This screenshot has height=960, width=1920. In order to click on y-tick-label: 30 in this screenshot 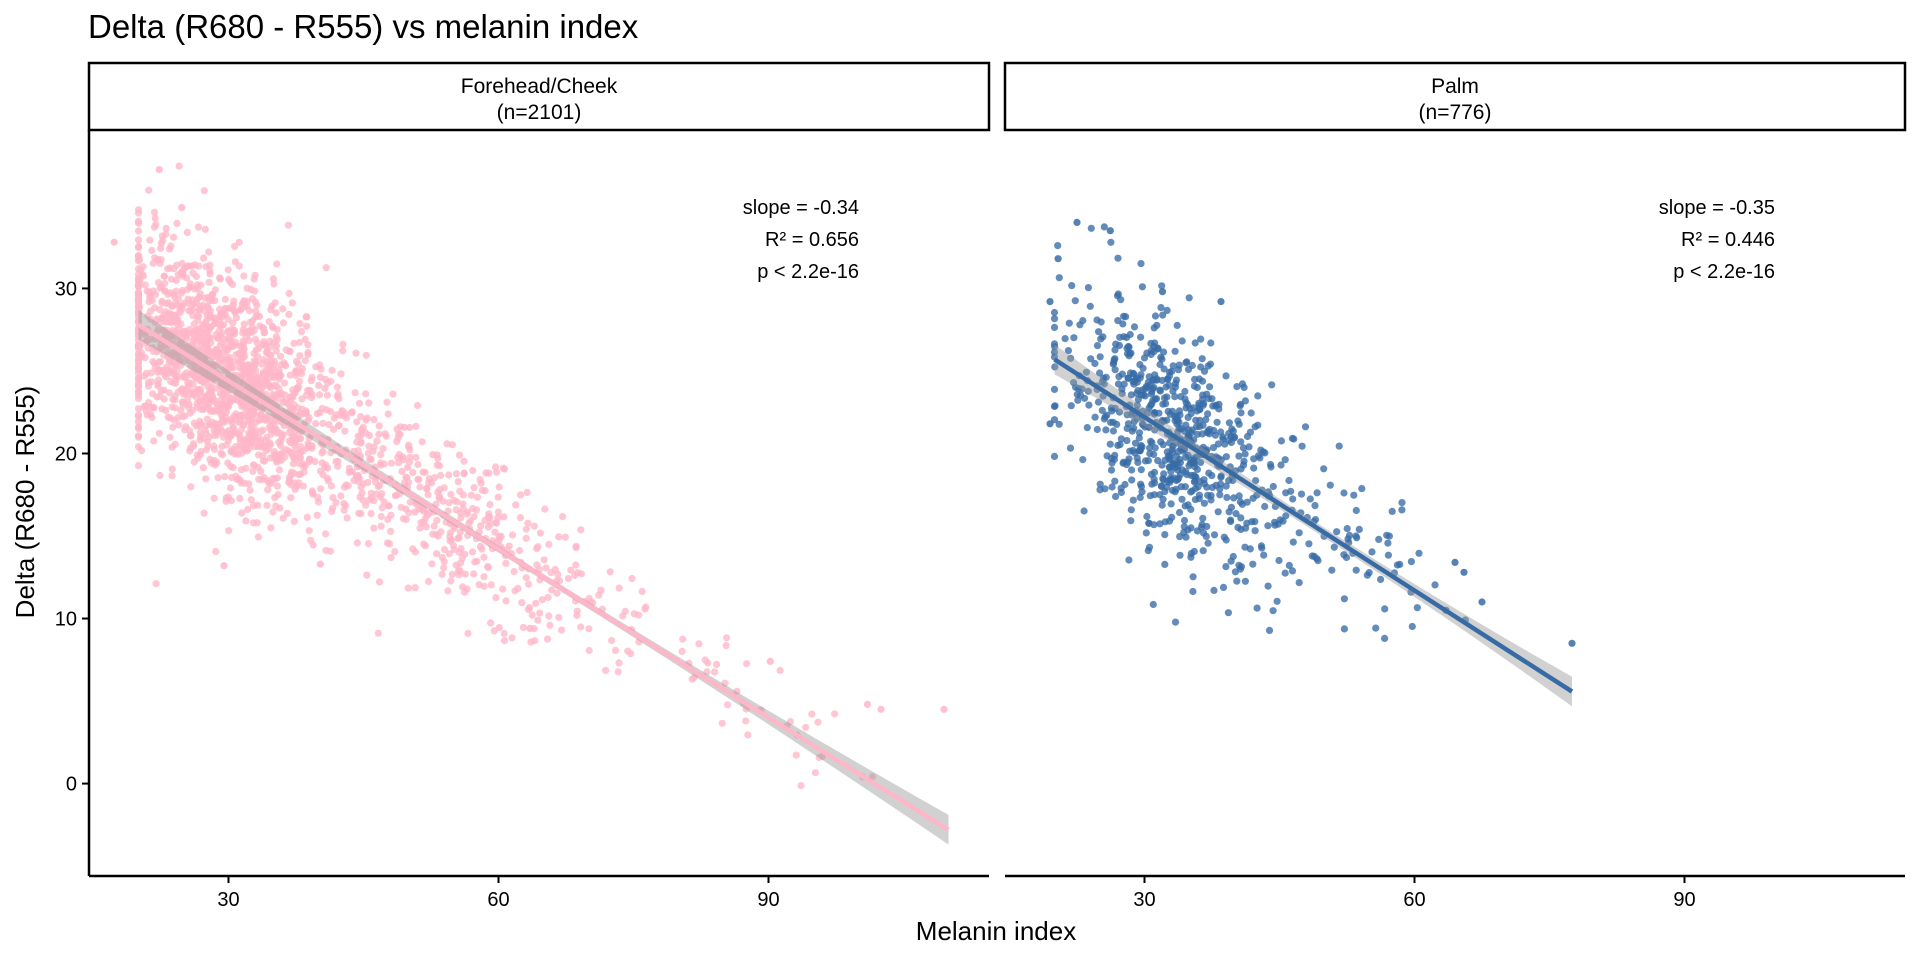, I will do `click(66, 289)`.